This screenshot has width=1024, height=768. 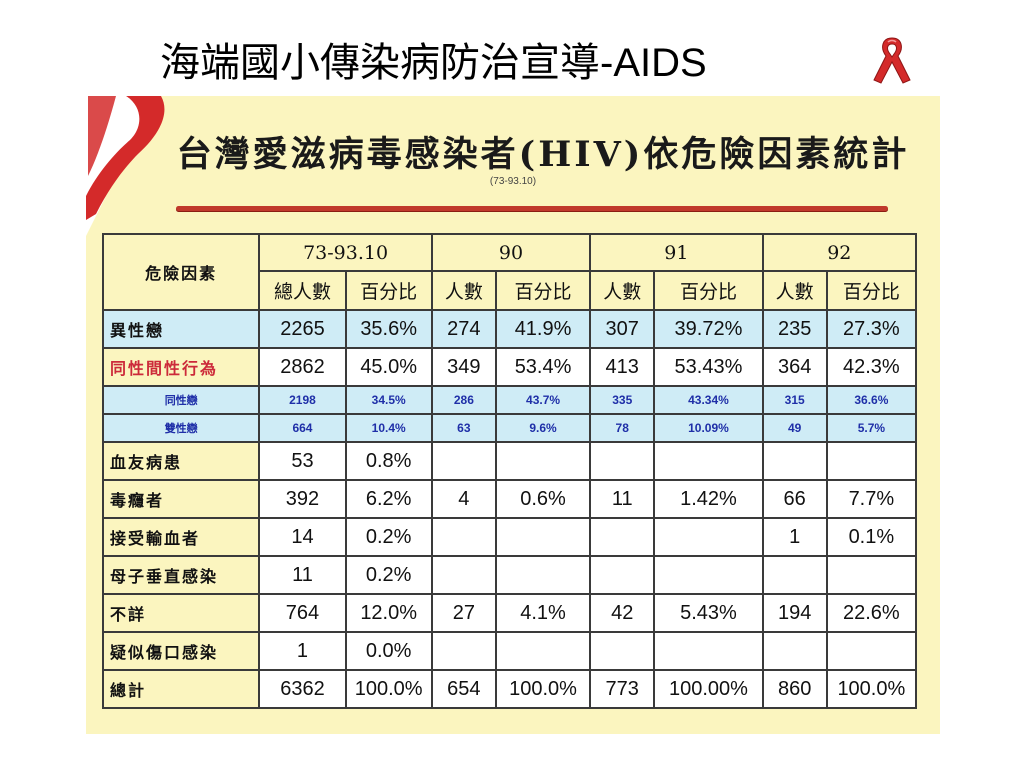 I want to click on count-cell: 764, so click(x=302, y=613).